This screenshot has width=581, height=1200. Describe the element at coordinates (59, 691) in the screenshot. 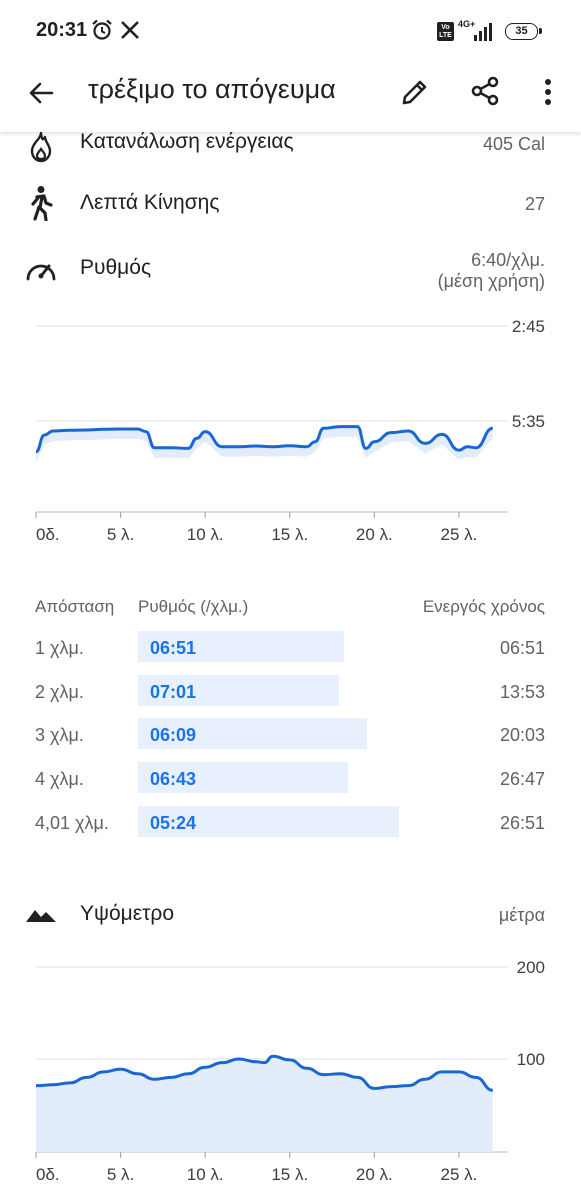

I see `split-distance: 2 χλμ.` at that location.